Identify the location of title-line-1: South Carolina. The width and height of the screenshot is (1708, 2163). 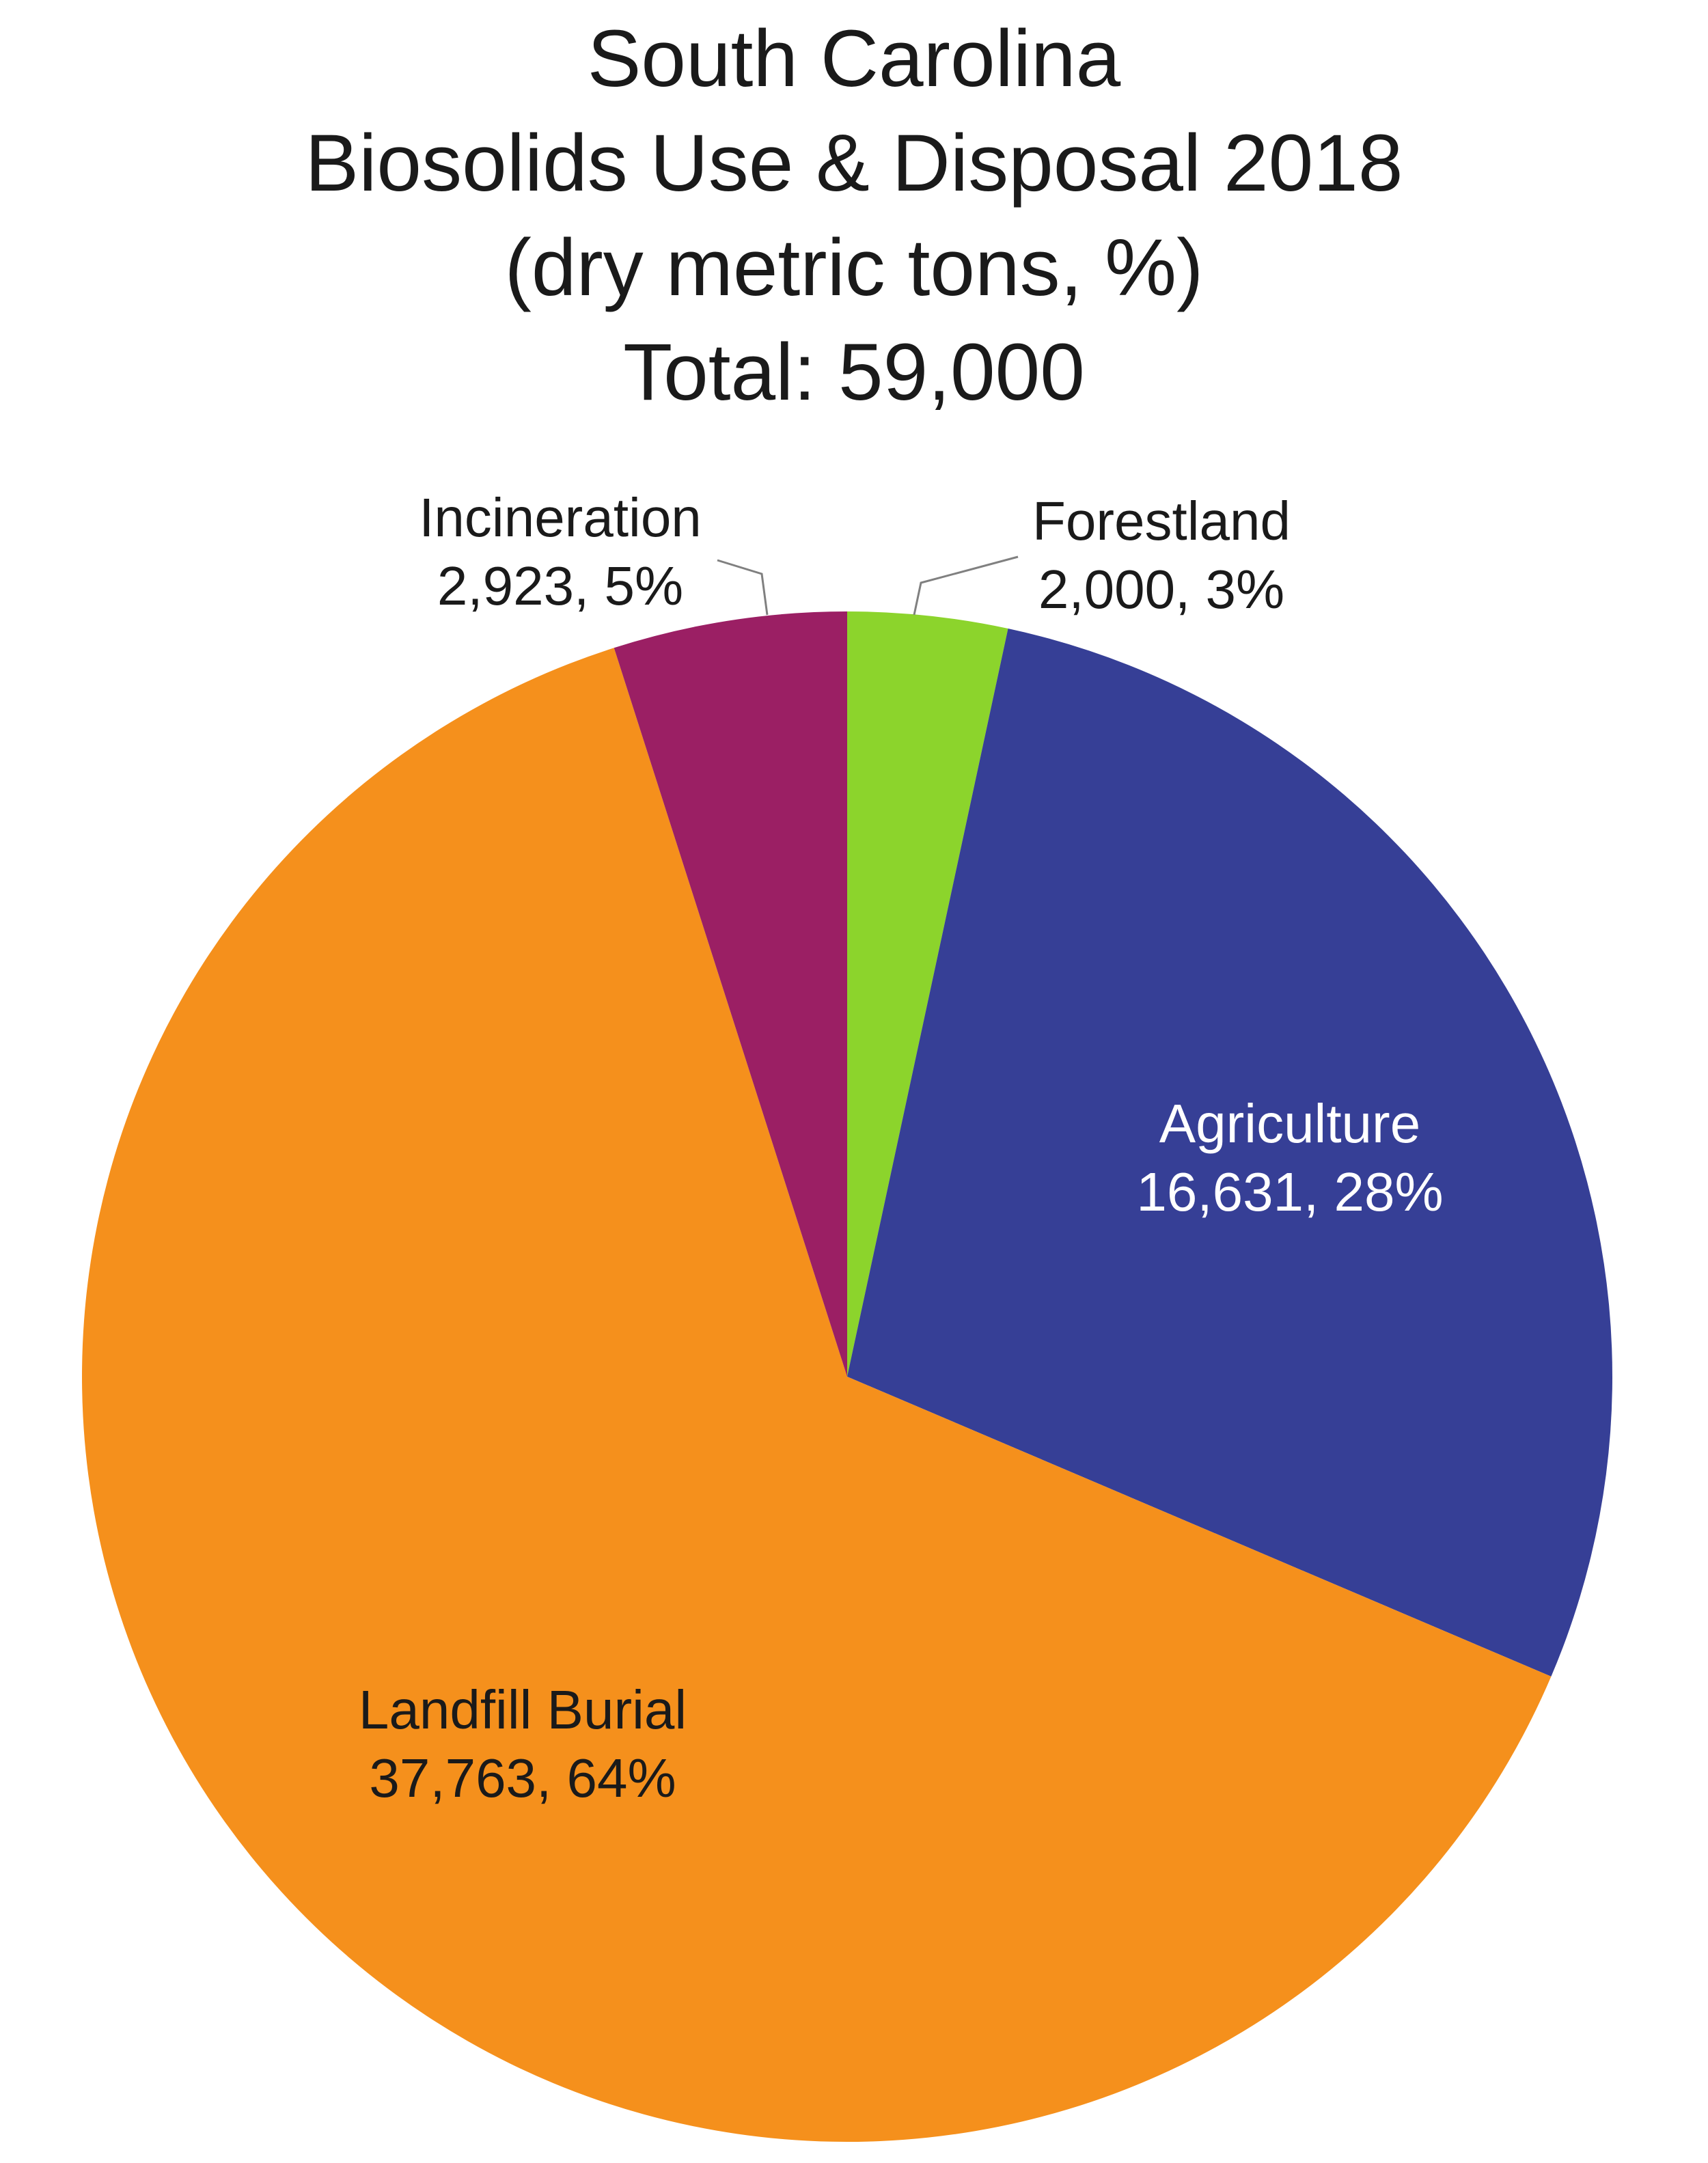
(854, 59).